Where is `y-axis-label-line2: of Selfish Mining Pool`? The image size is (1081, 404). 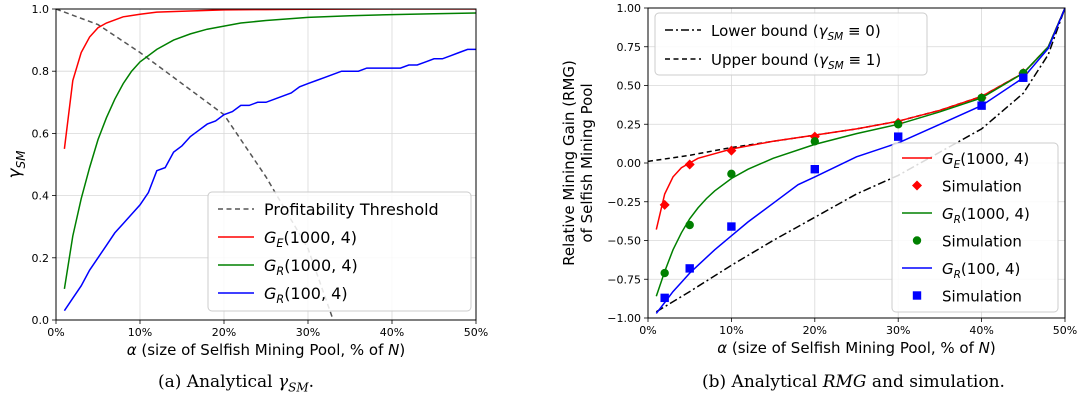
y-axis-label-line2: of Selfish Mining Pool is located at coordinates (587, 162).